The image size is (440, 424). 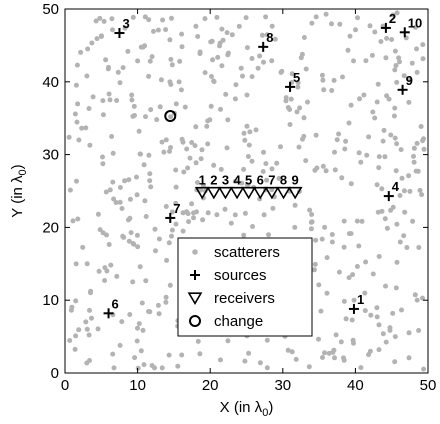 I want to click on source-label: 10, so click(x=415, y=22).